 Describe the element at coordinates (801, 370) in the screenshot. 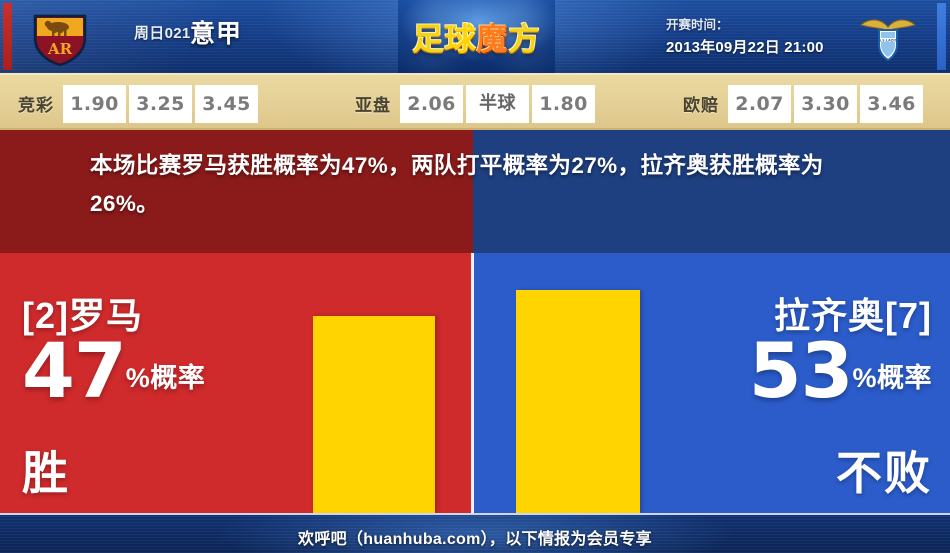

I see `away-probability-value: 53` at that location.